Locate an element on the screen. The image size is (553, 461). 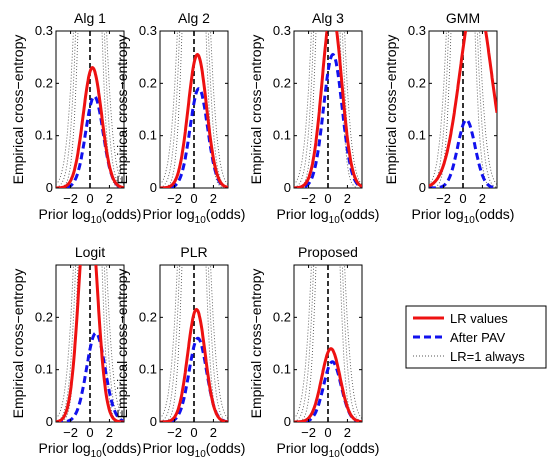
legend-label-1: After PAV is located at coordinates (477, 337).